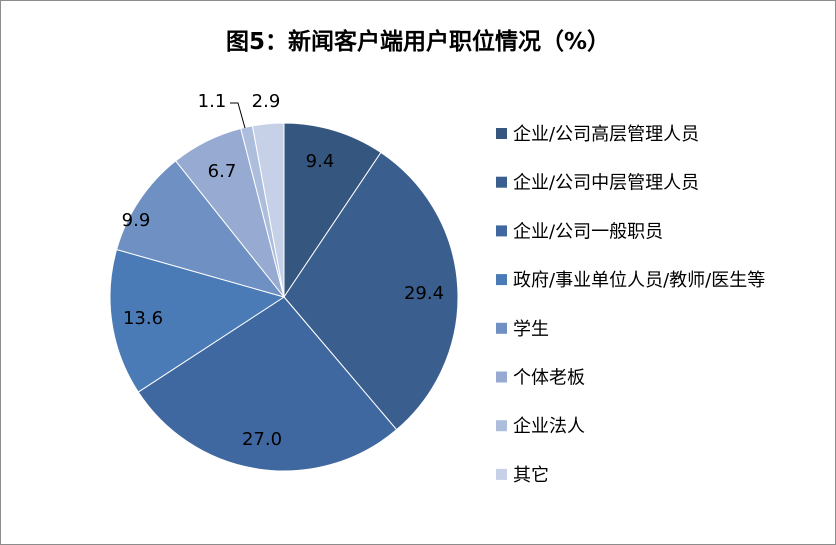 Image resolution: width=836 pixels, height=545 pixels. Describe the element at coordinates (143, 318) in the screenshot. I see `data-label: 13.6` at that location.